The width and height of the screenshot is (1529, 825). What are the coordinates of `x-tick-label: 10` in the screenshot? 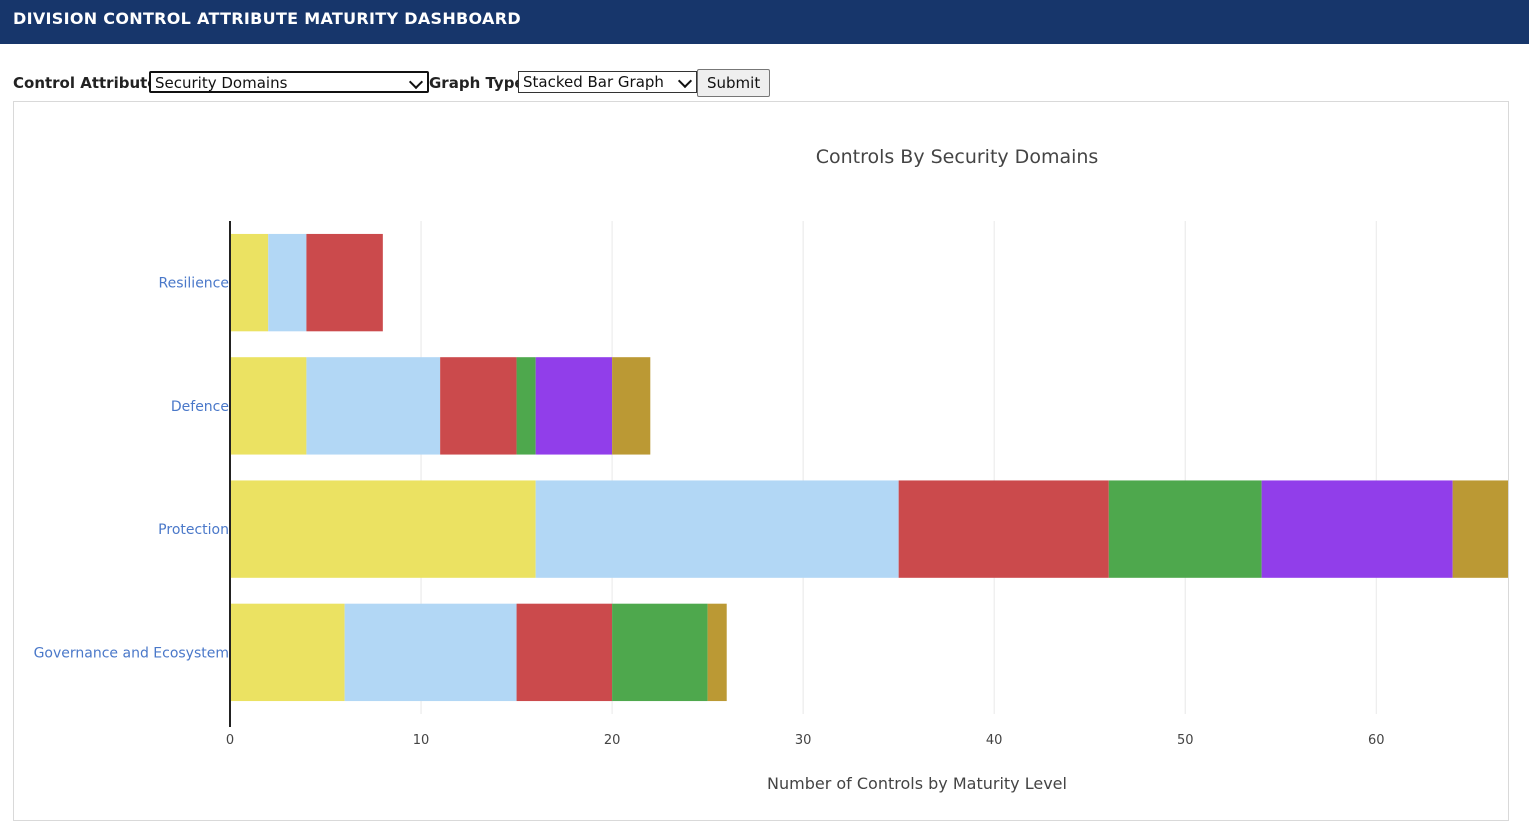 It's located at (421, 740).